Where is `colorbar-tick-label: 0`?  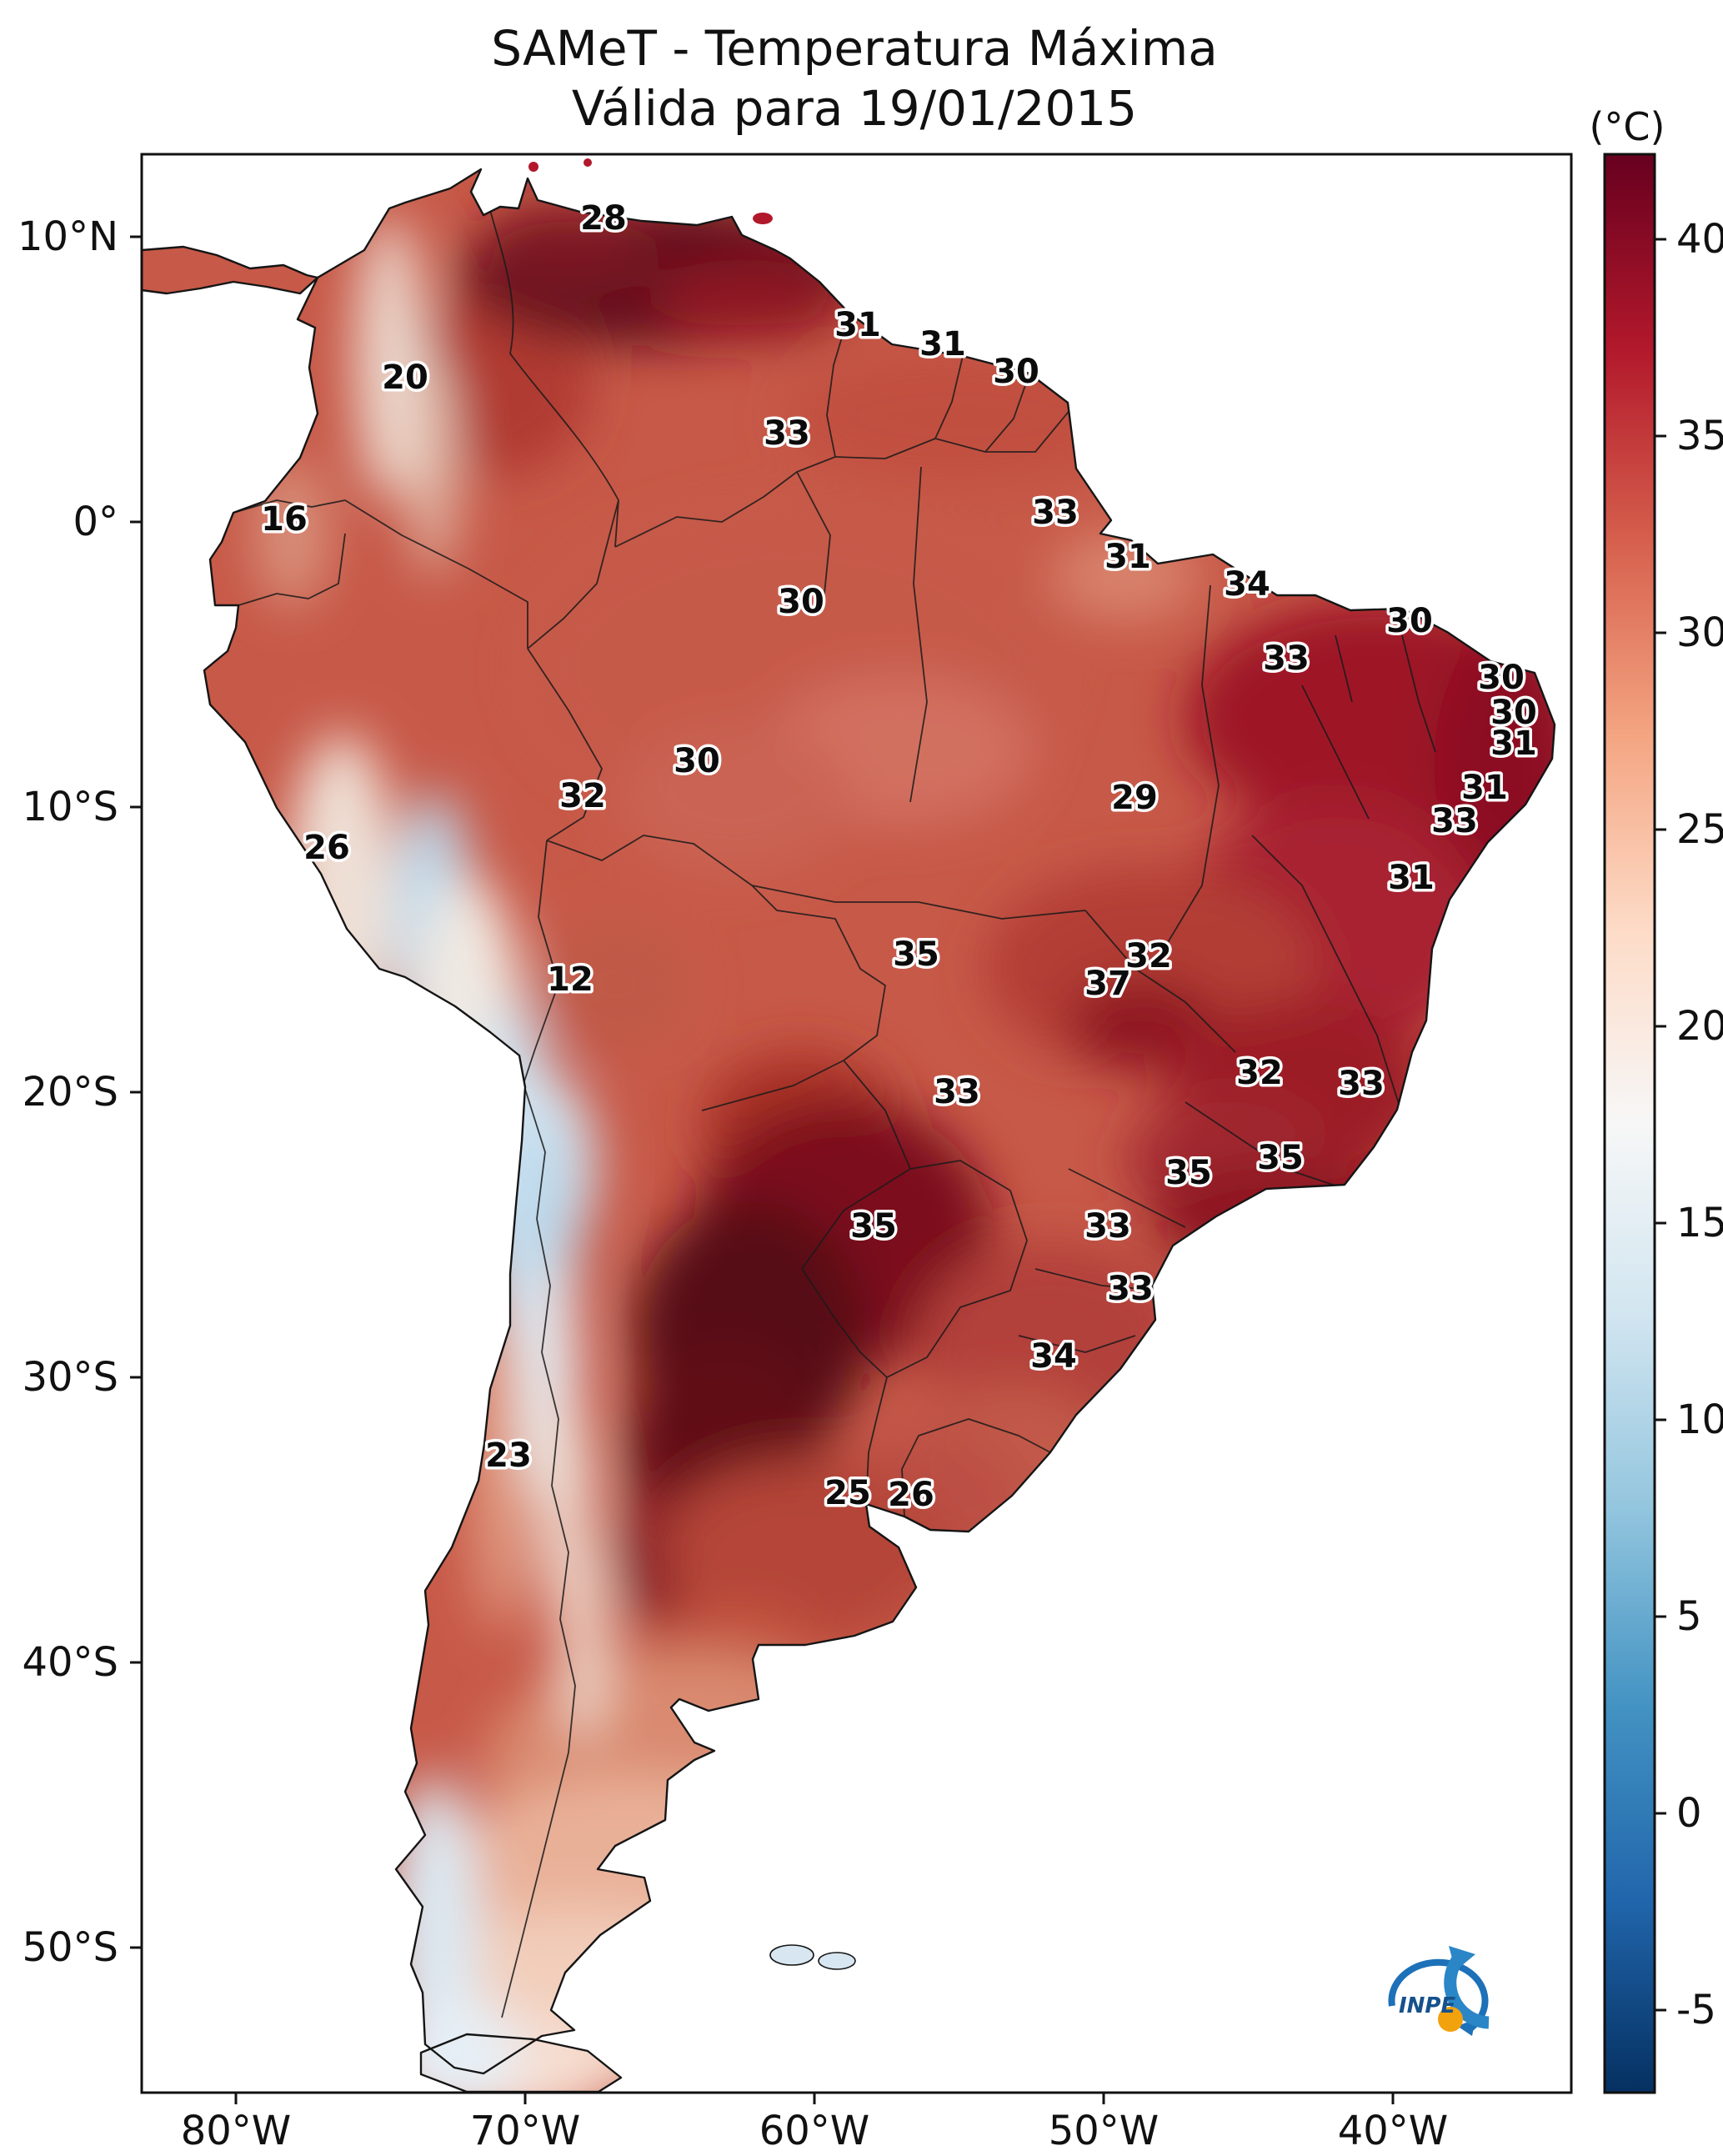 colorbar-tick-label: 0 is located at coordinates (1689, 1813).